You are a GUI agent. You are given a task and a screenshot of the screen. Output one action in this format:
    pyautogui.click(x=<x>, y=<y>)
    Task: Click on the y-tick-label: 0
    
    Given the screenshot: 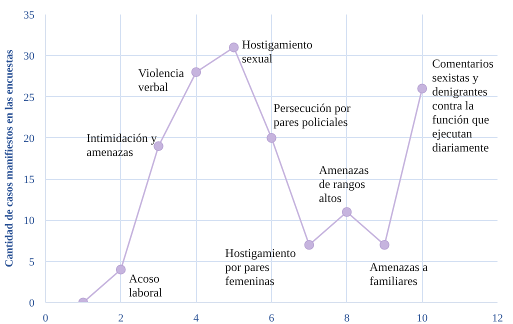 What is the action you would take?
    pyautogui.click(x=32, y=304)
    